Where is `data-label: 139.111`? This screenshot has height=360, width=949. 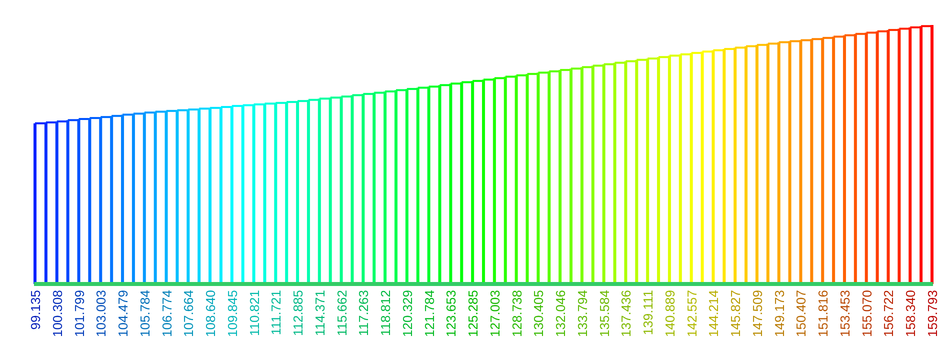
data-label: 139.111 is located at coordinates (648, 313).